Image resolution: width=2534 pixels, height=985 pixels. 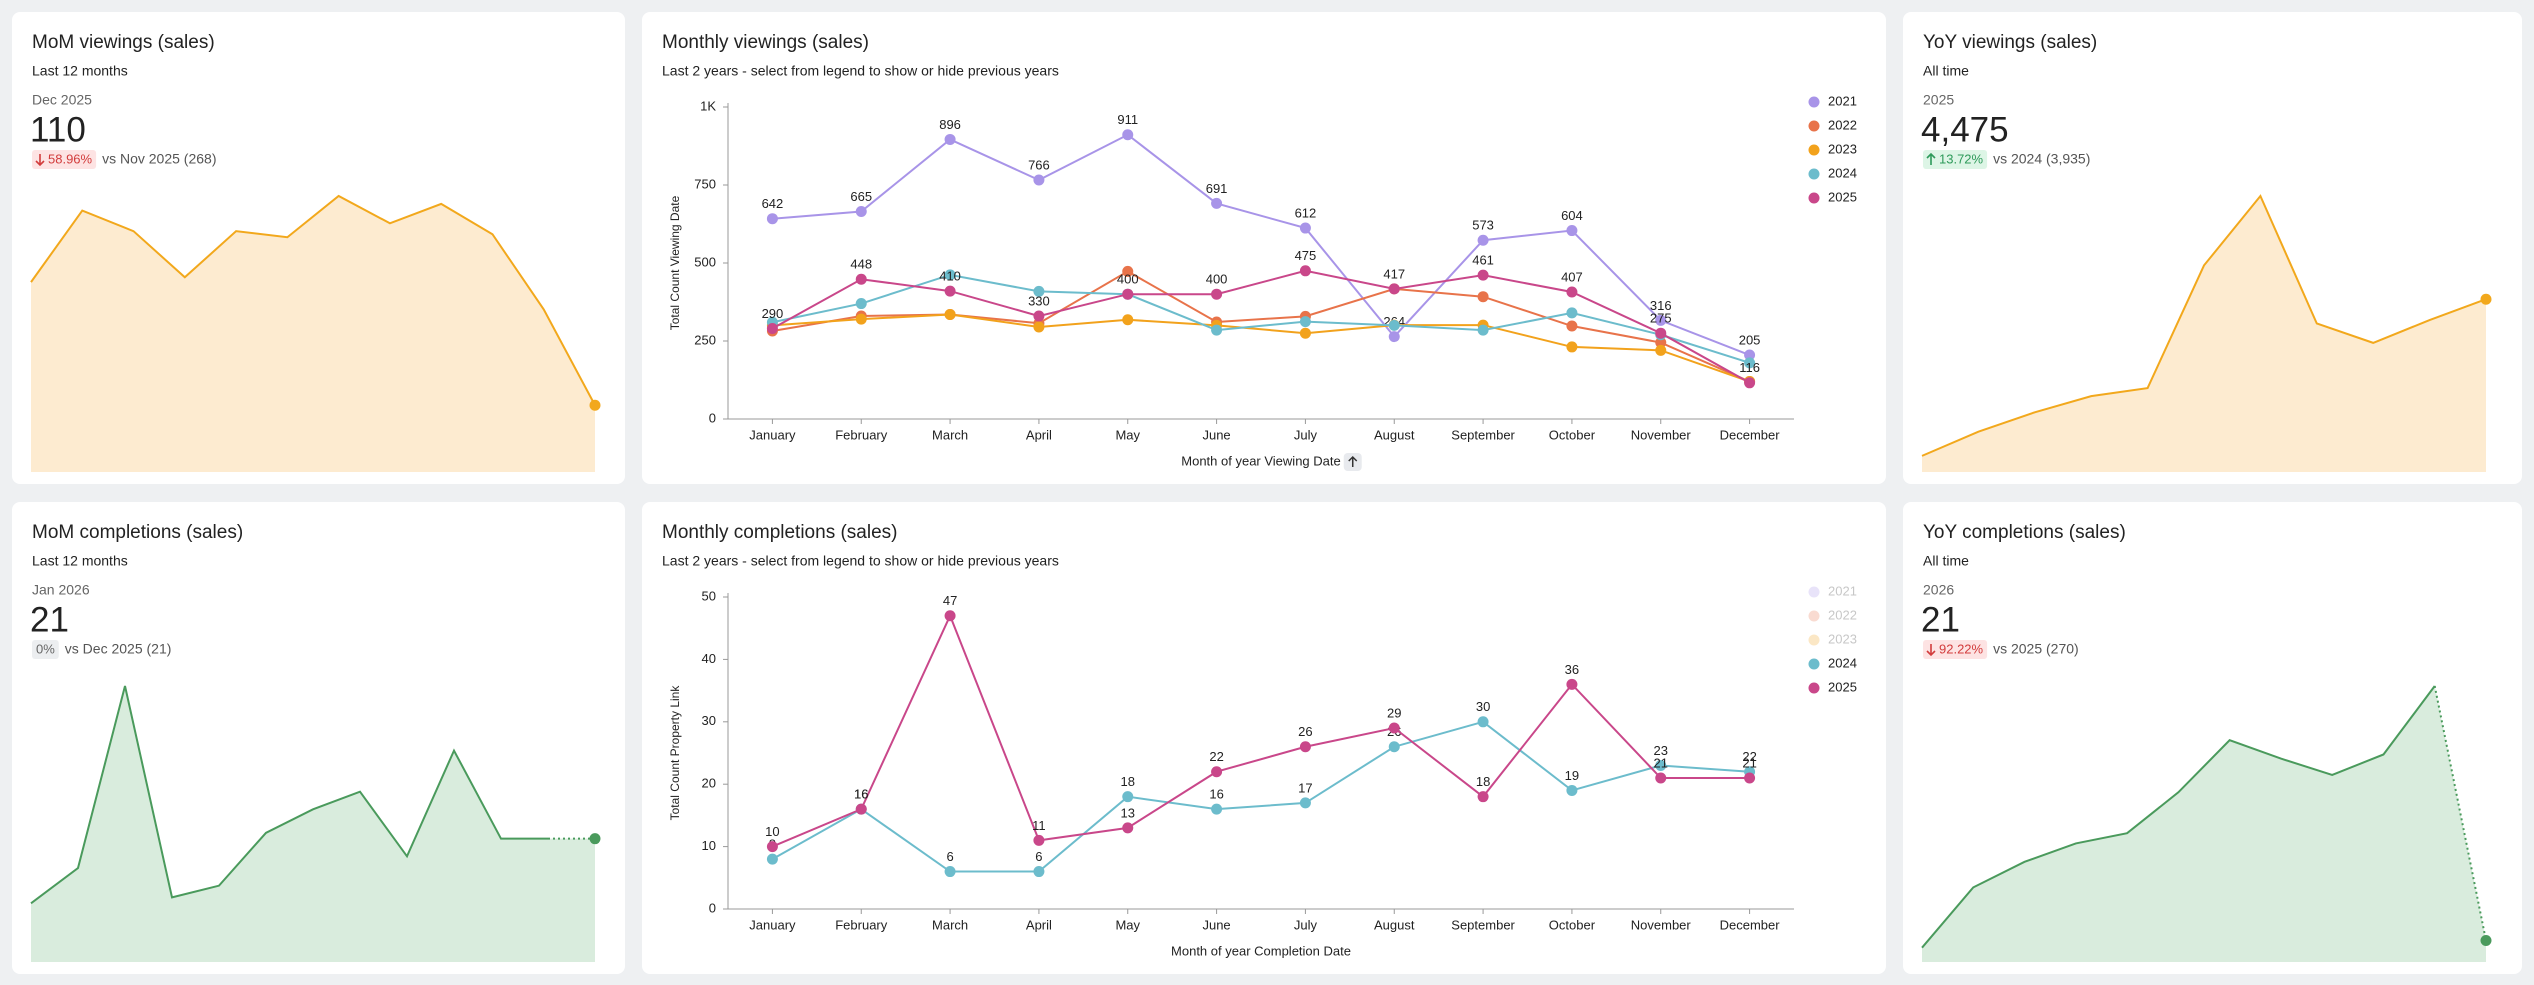 I want to click on legend-label: 2024, so click(x=1842, y=172).